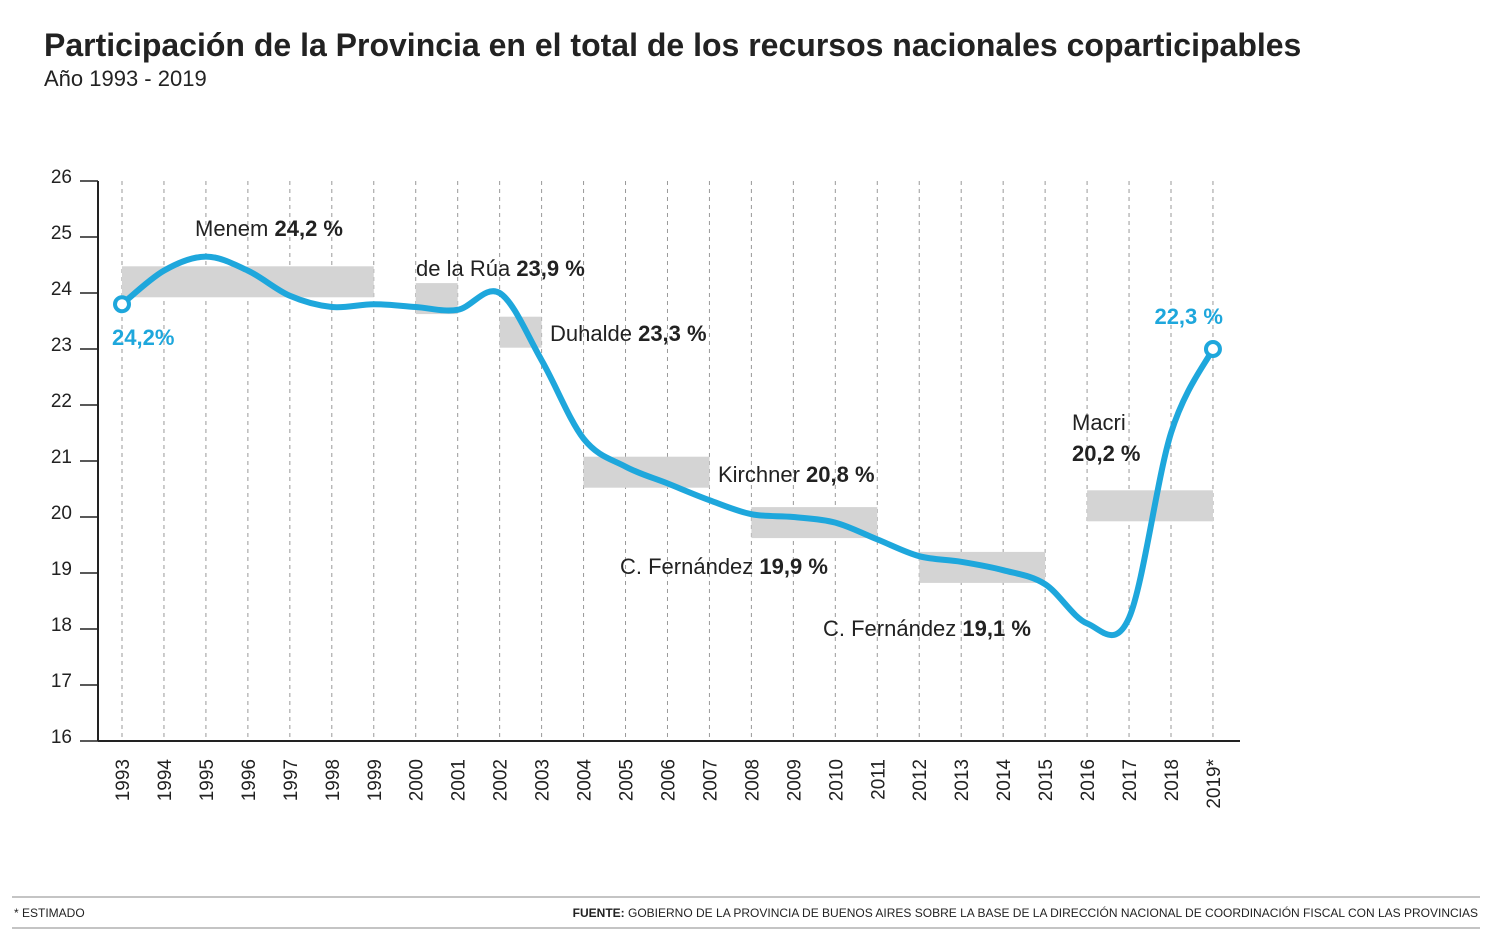  What do you see at coordinates (308, 228) in the screenshot?
I see `period-value: 24,2 %` at bounding box center [308, 228].